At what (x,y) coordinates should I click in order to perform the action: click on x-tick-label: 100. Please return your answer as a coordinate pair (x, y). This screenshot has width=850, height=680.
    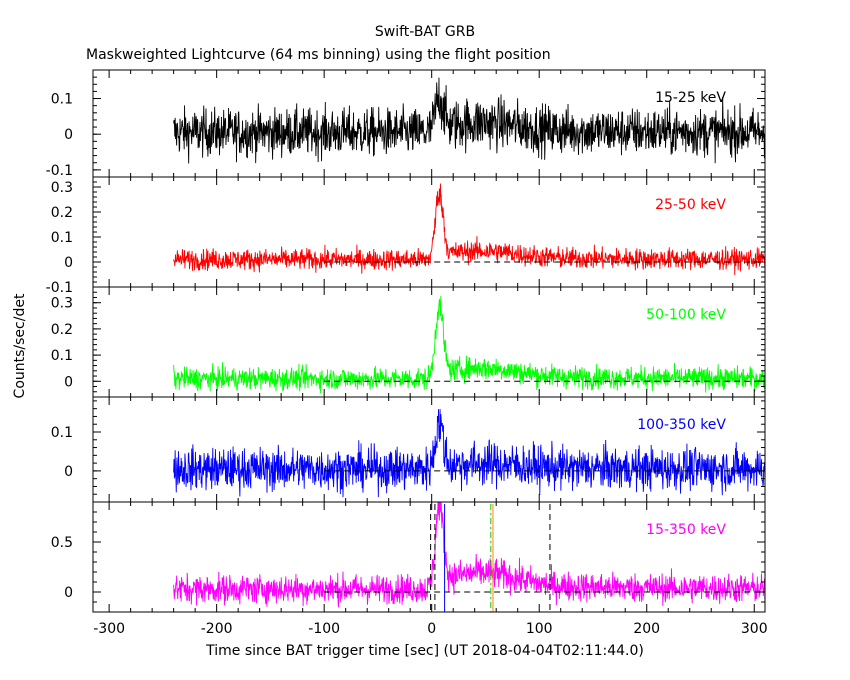
    Looking at the image, I should click on (539, 629).